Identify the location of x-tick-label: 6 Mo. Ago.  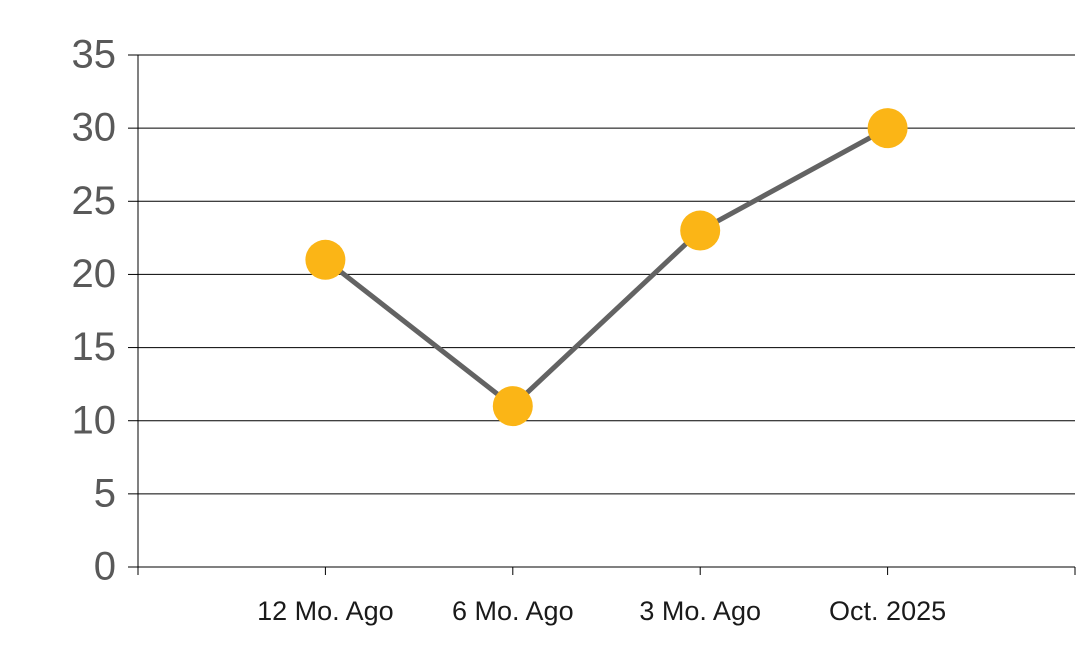
(513, 611).